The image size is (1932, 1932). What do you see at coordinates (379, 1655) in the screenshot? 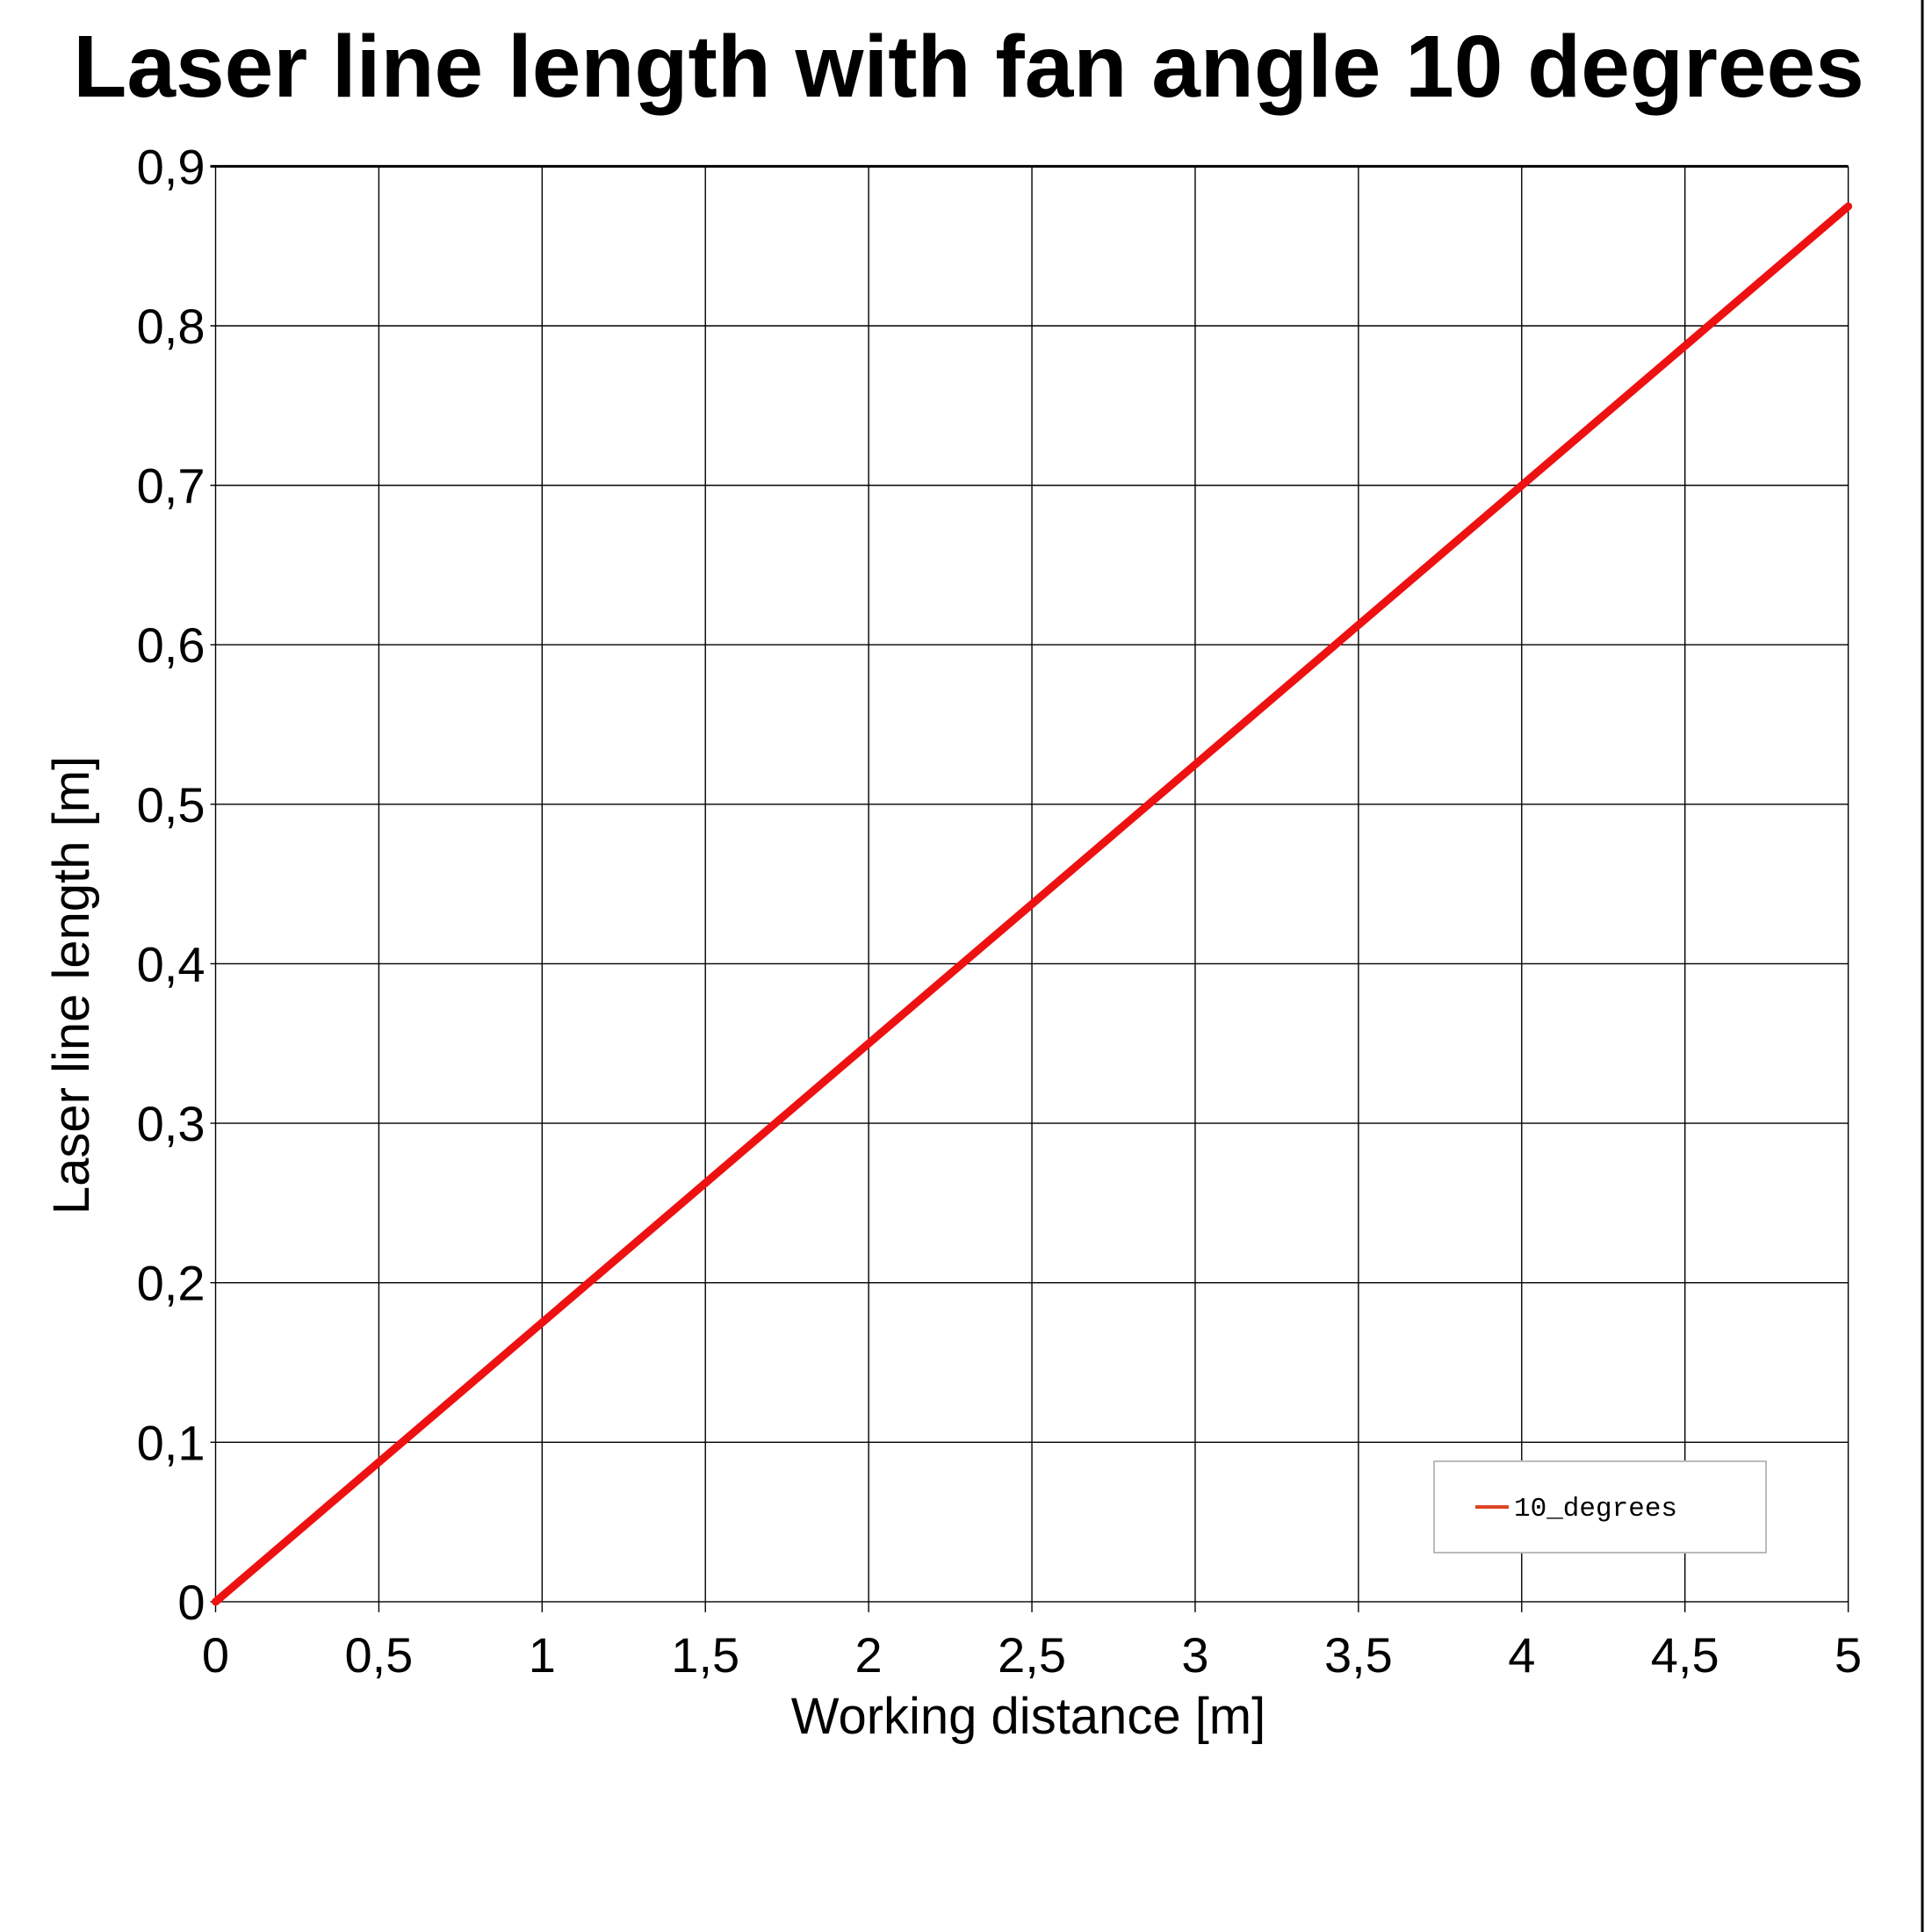
I see `x-tick-label: 0,5` at bounding box center [379, 1655].